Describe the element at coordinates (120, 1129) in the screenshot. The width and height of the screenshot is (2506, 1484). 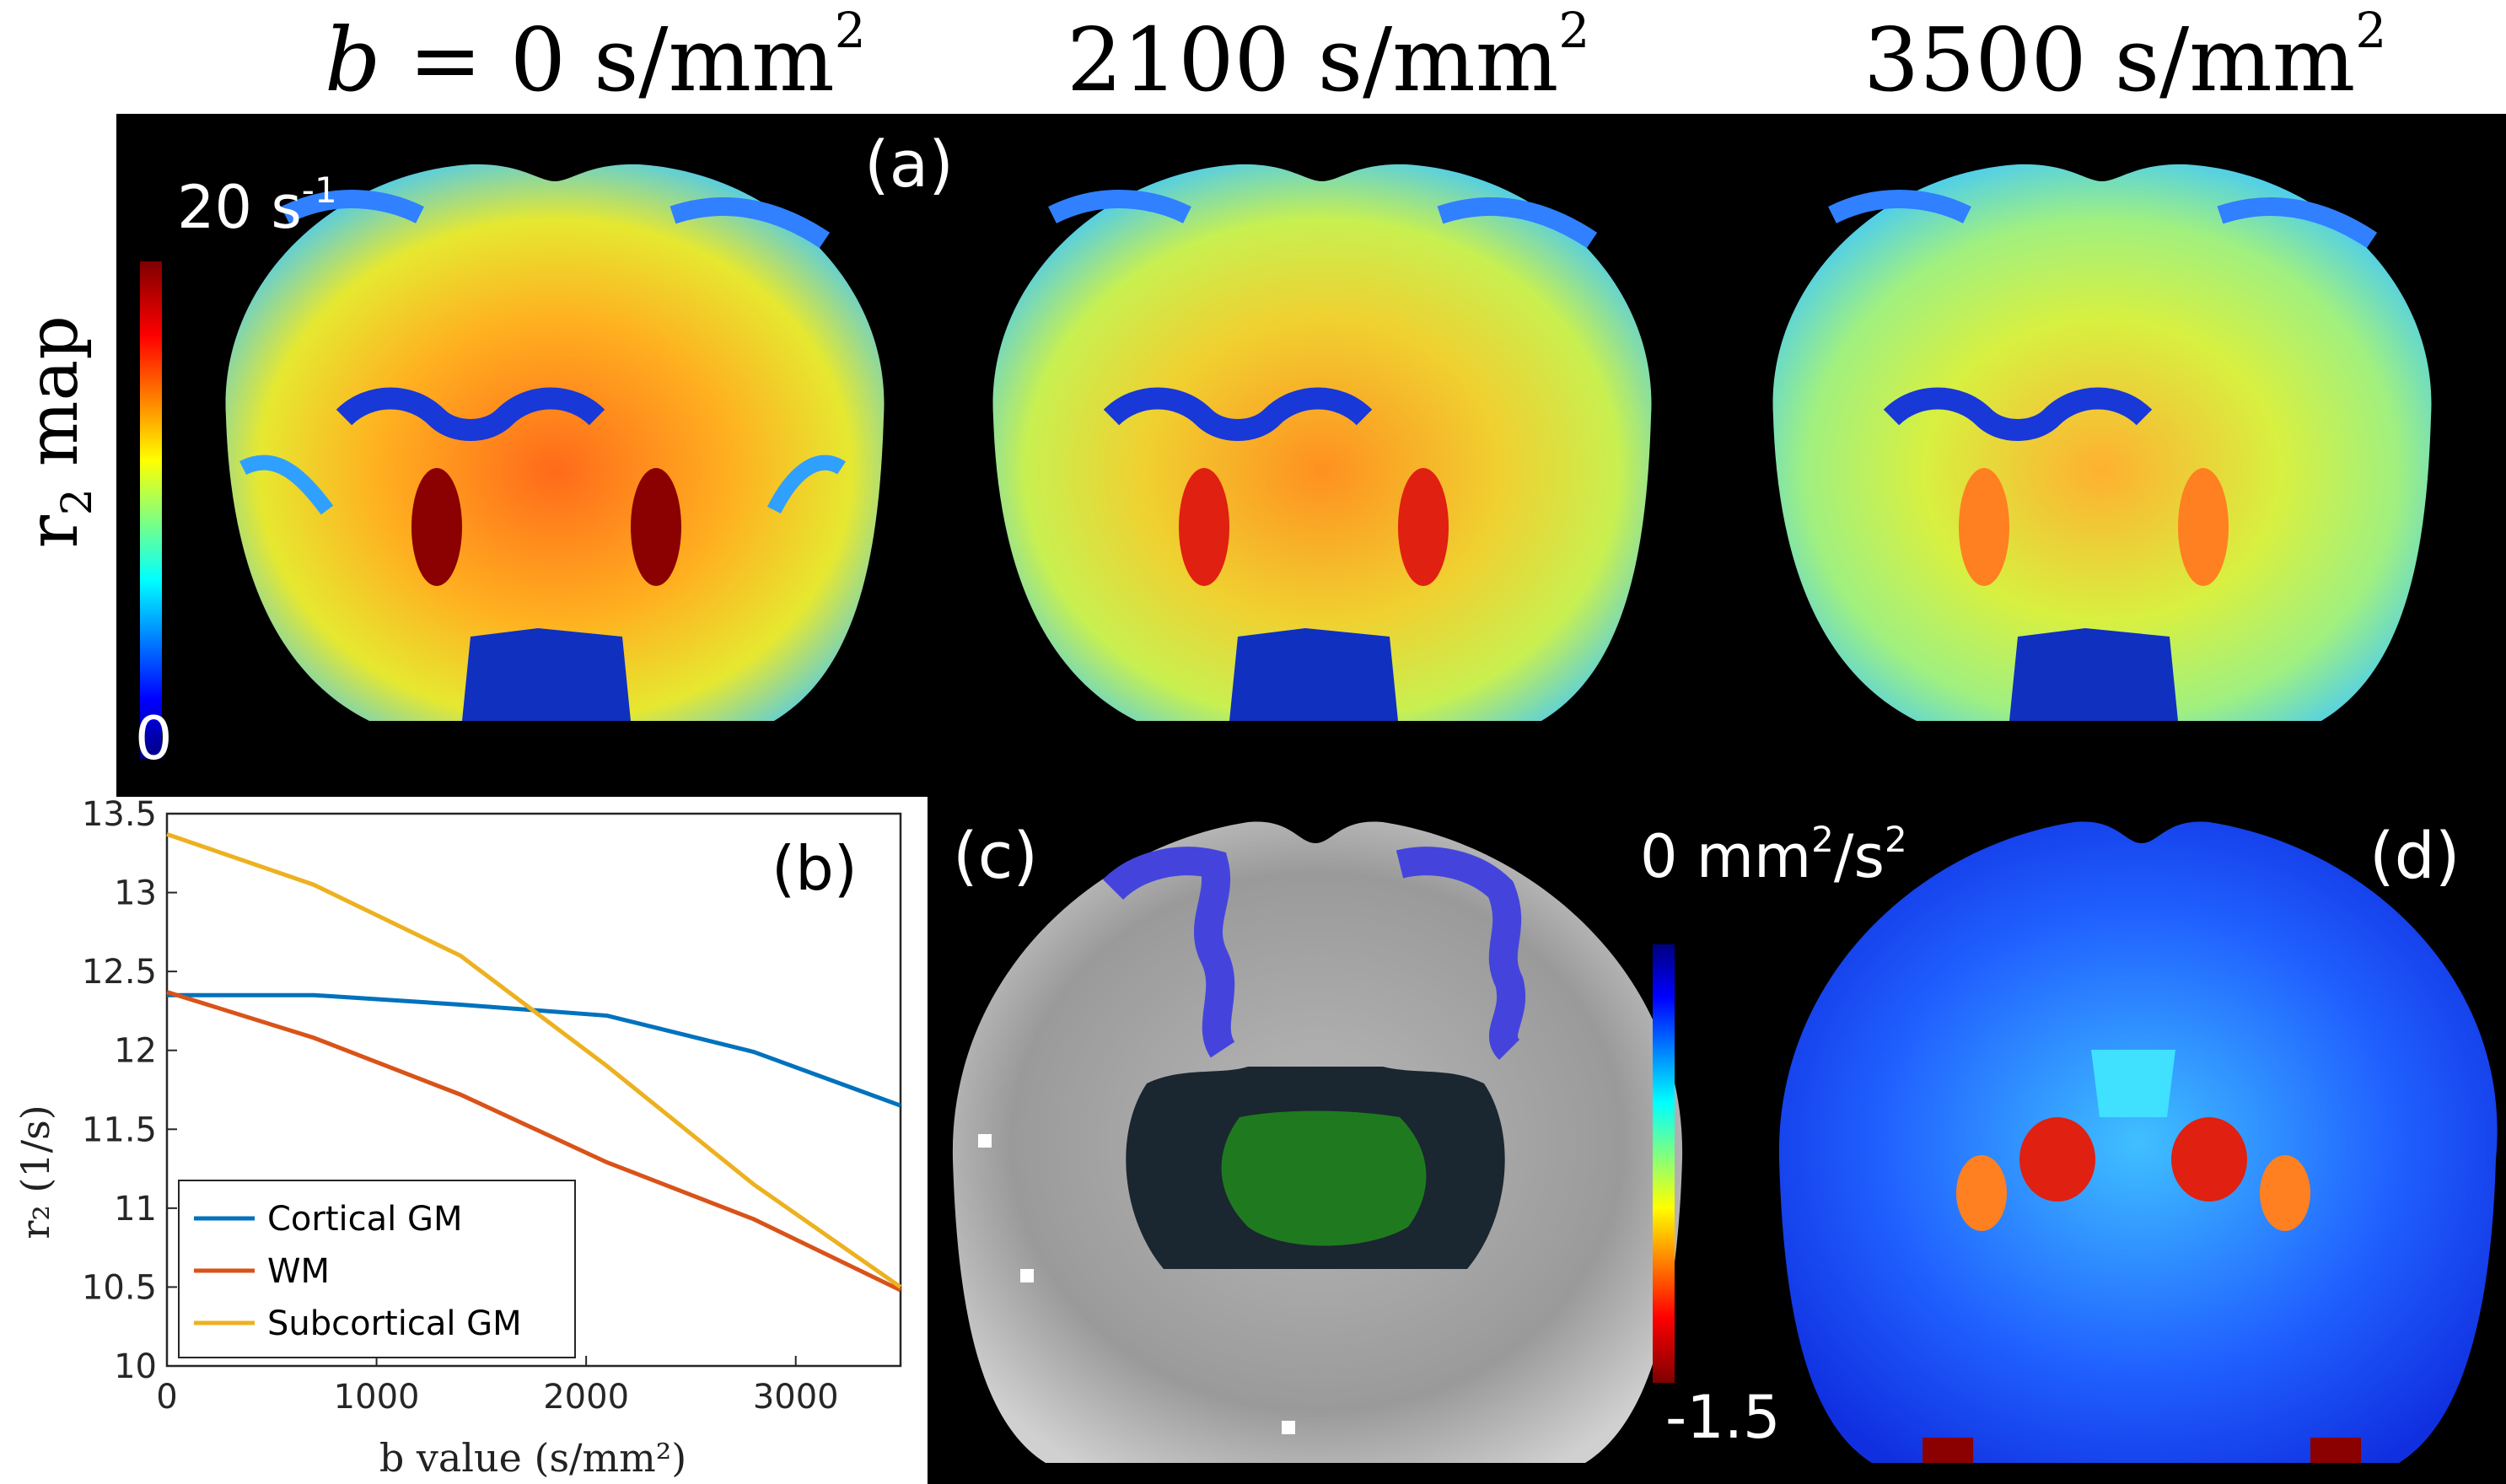
I see `y-tick-label: 11.5` at that location.